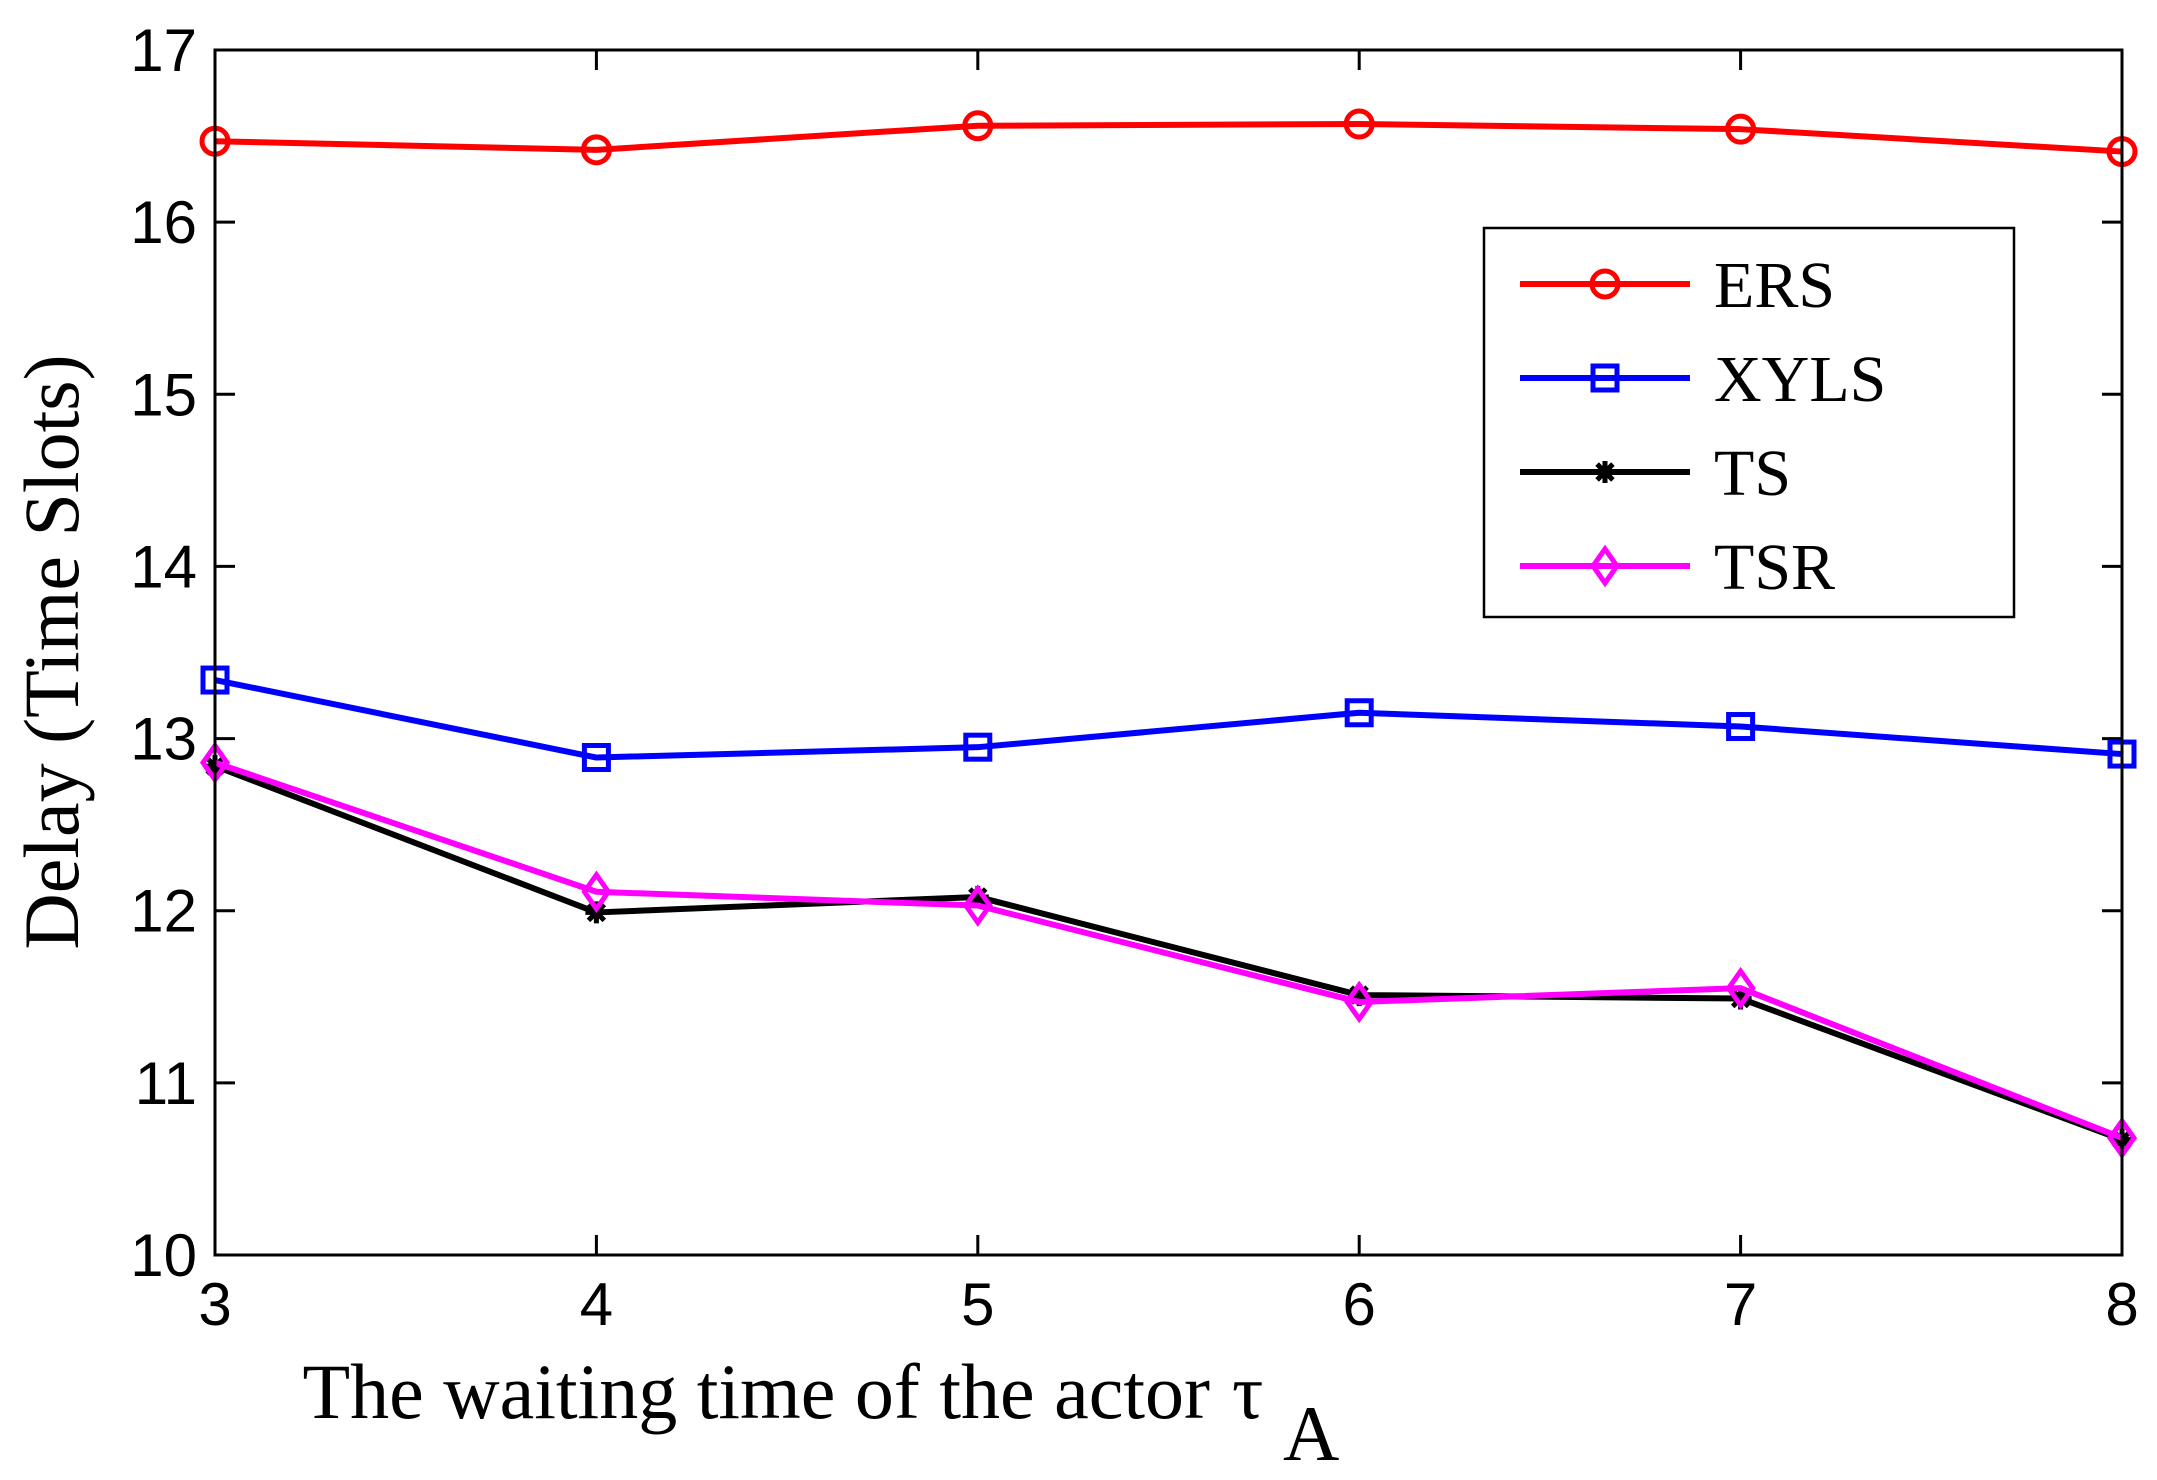 This screenshot has width=2157, height=1480. What do you see at coordinates (1605, 566) in the screenshot?
I see `legend-marker-tsr` at bounding box center [1605, 566].